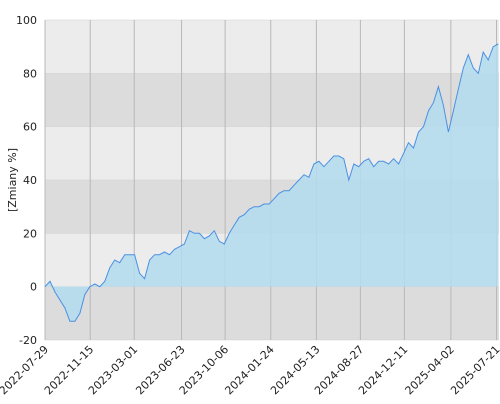 Image resolution: width=500 pixels, height=404 pixels. What do you see at coordinates (30, 233) in the screenshot?
I see `y-tick-label: 20` at bounding box center [30, 233].